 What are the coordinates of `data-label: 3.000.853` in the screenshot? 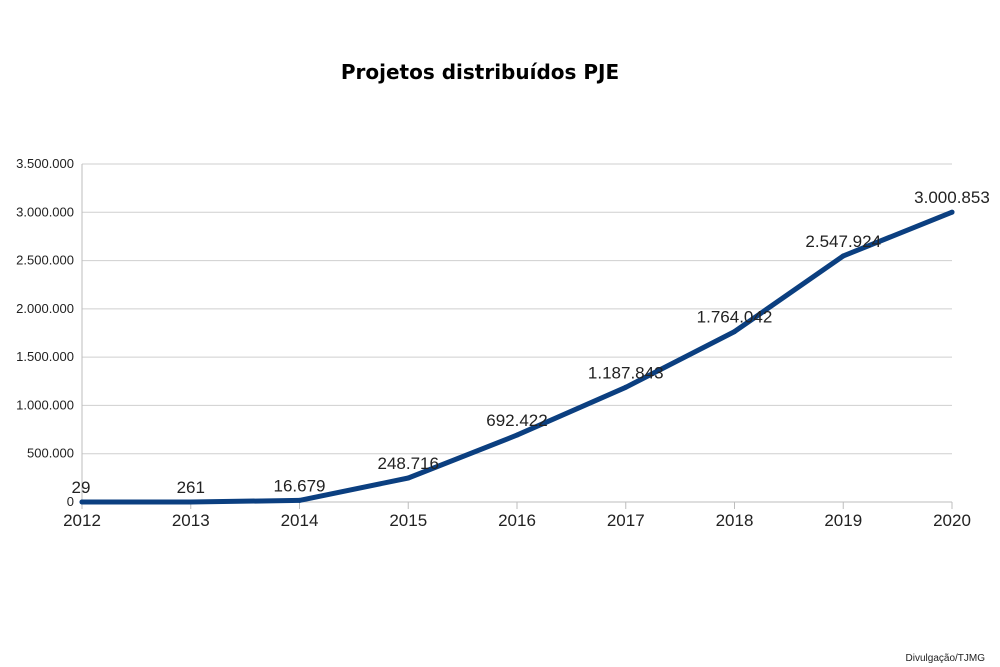 It's located at (952, 197).